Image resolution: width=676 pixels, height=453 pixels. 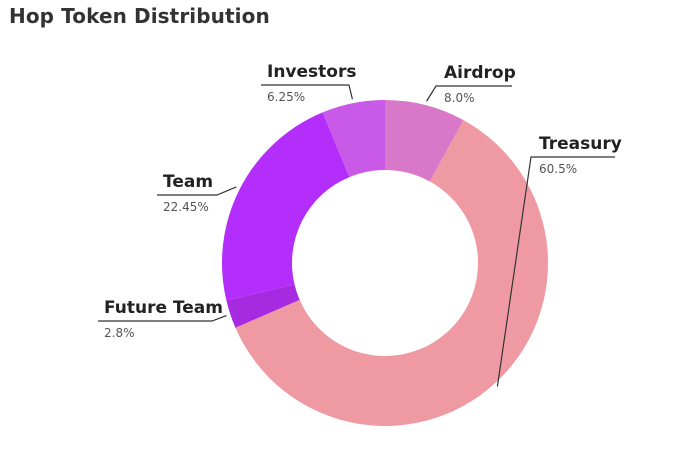 What do you see at coordinates (186, 207) in the screenshot?
I see `slice-value-team: 22.45%` at bounding box center [186, 207].